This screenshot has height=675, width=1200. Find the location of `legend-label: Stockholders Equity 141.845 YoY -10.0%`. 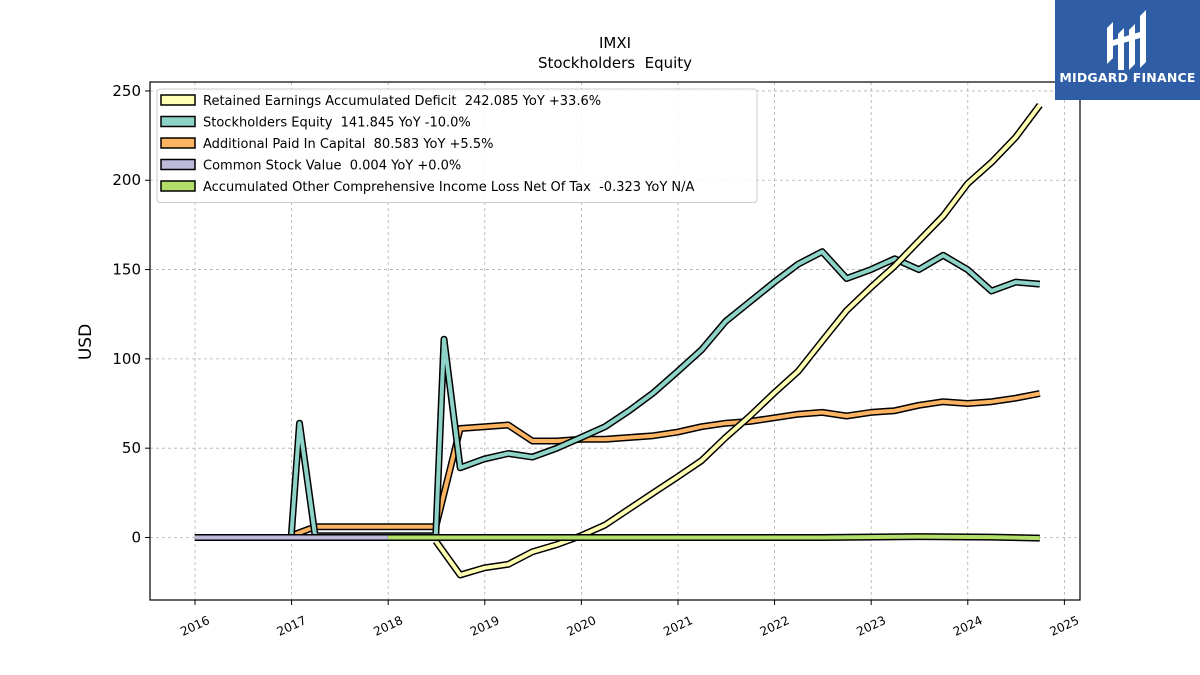

legend-label: Stockholders Equity 141.845 YoY -10.0% is located at coordinates (337, 123).